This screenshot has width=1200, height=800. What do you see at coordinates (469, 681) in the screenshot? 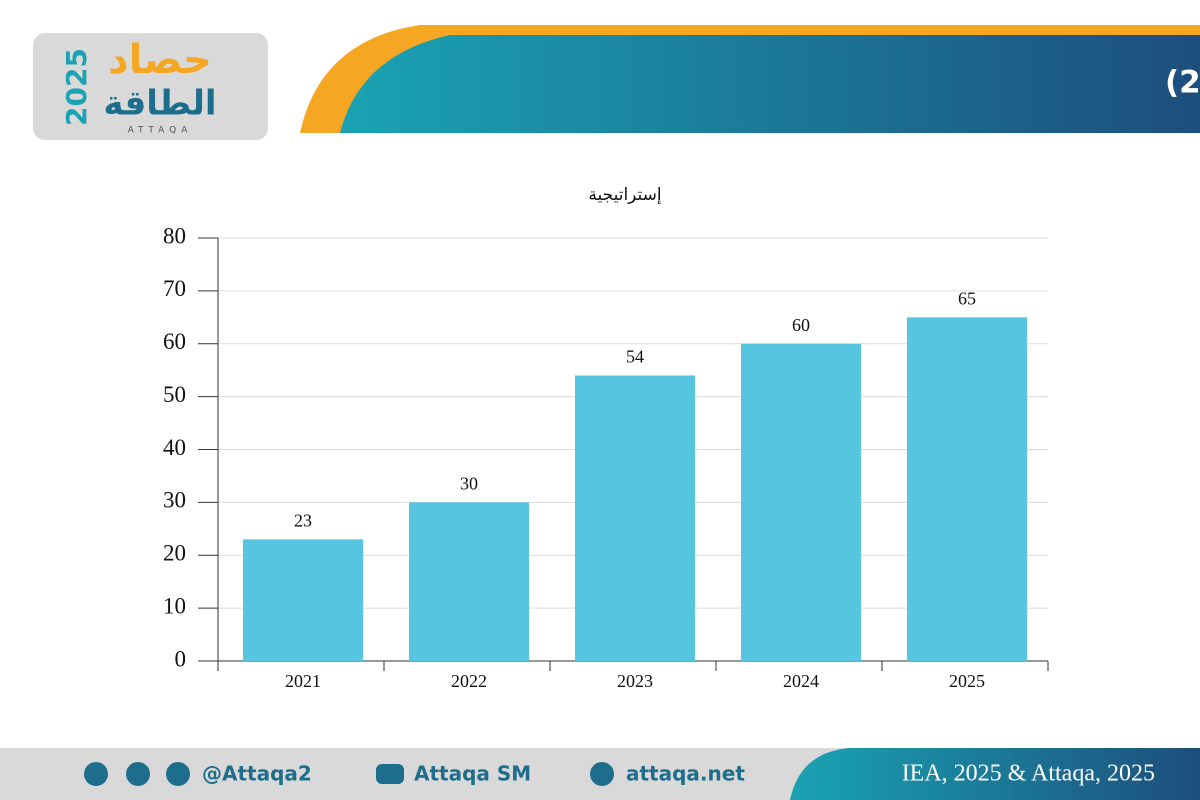
I see `x-tick-label: 2022` at bounding box center [469, 681].